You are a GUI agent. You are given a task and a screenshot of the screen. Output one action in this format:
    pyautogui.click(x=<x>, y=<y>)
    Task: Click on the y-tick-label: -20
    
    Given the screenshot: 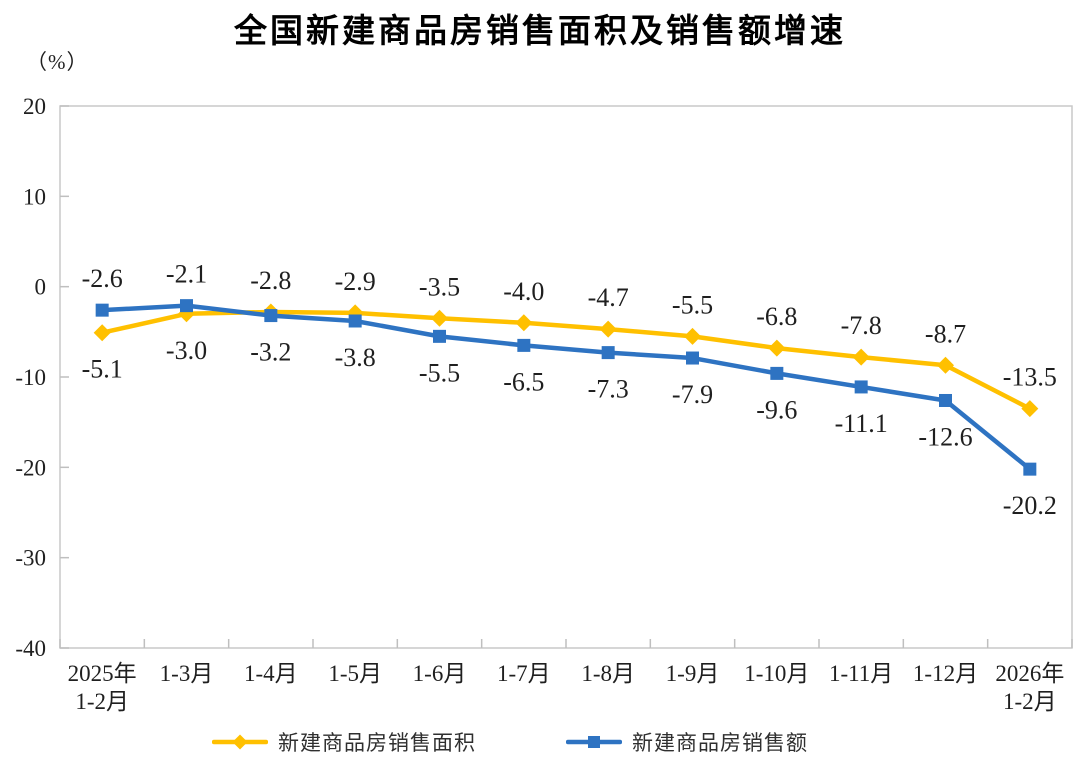 What is the action you would take?
    pyautogui.click(x=30, y=467)
    